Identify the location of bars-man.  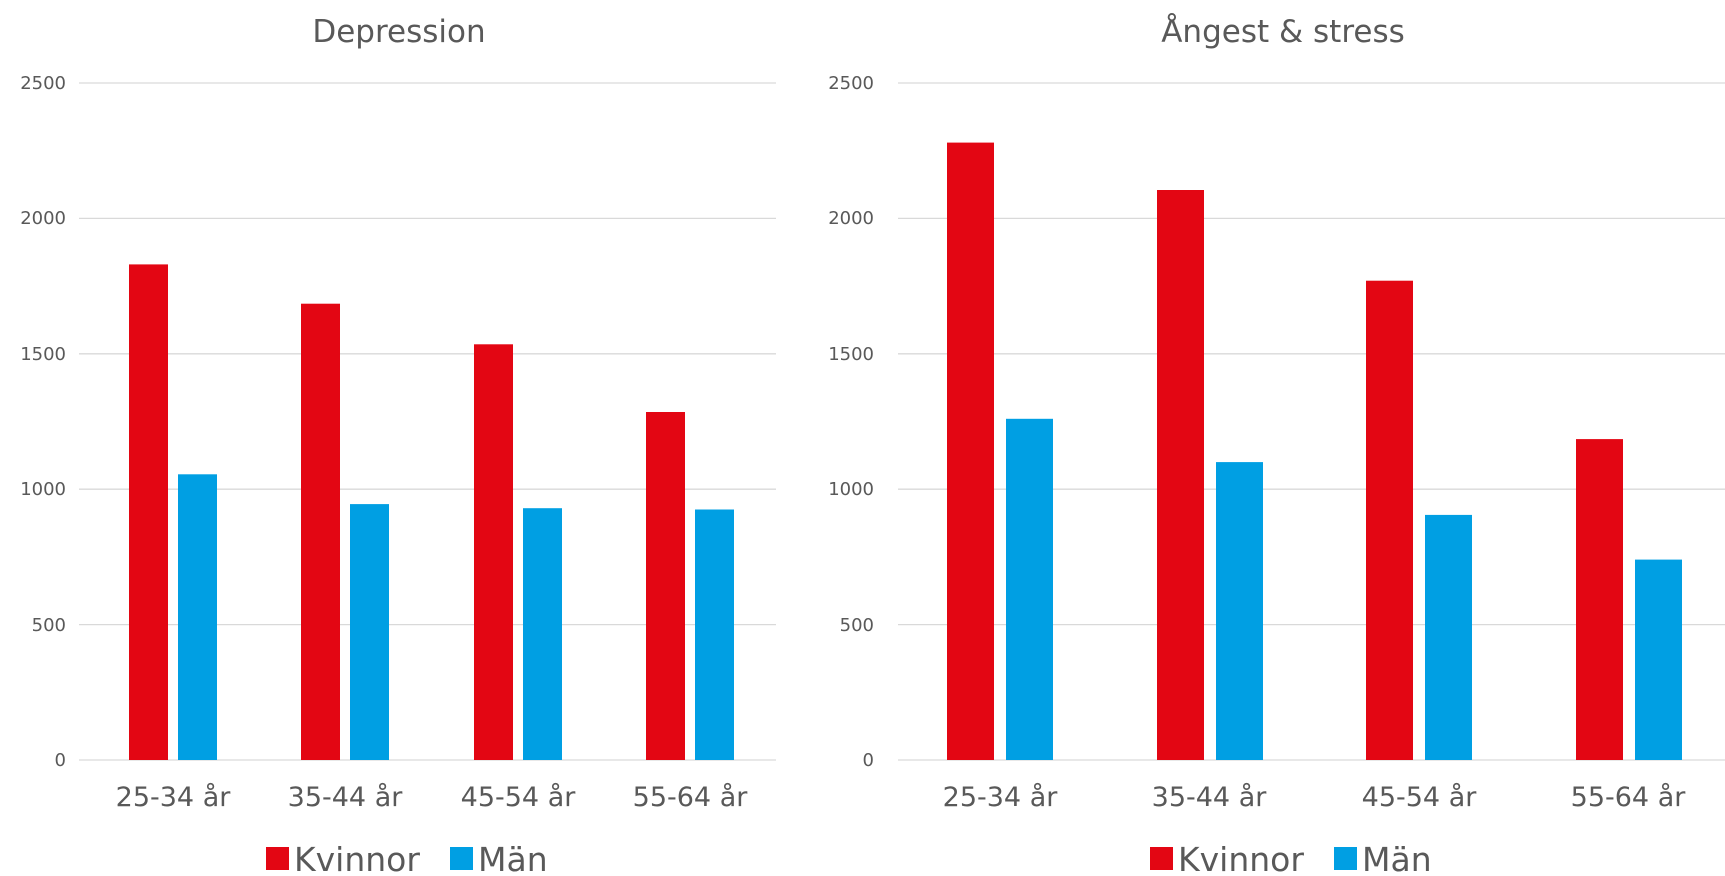
(456, 617).